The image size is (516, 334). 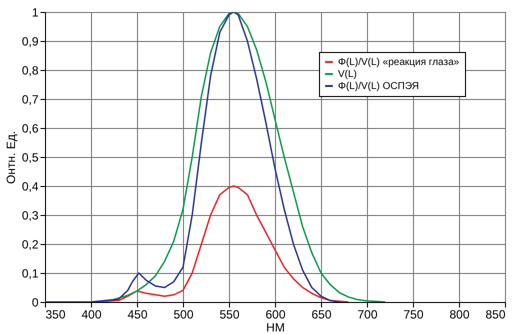 I want to click on x-tick-label: 550, so click(x=229, y=315).